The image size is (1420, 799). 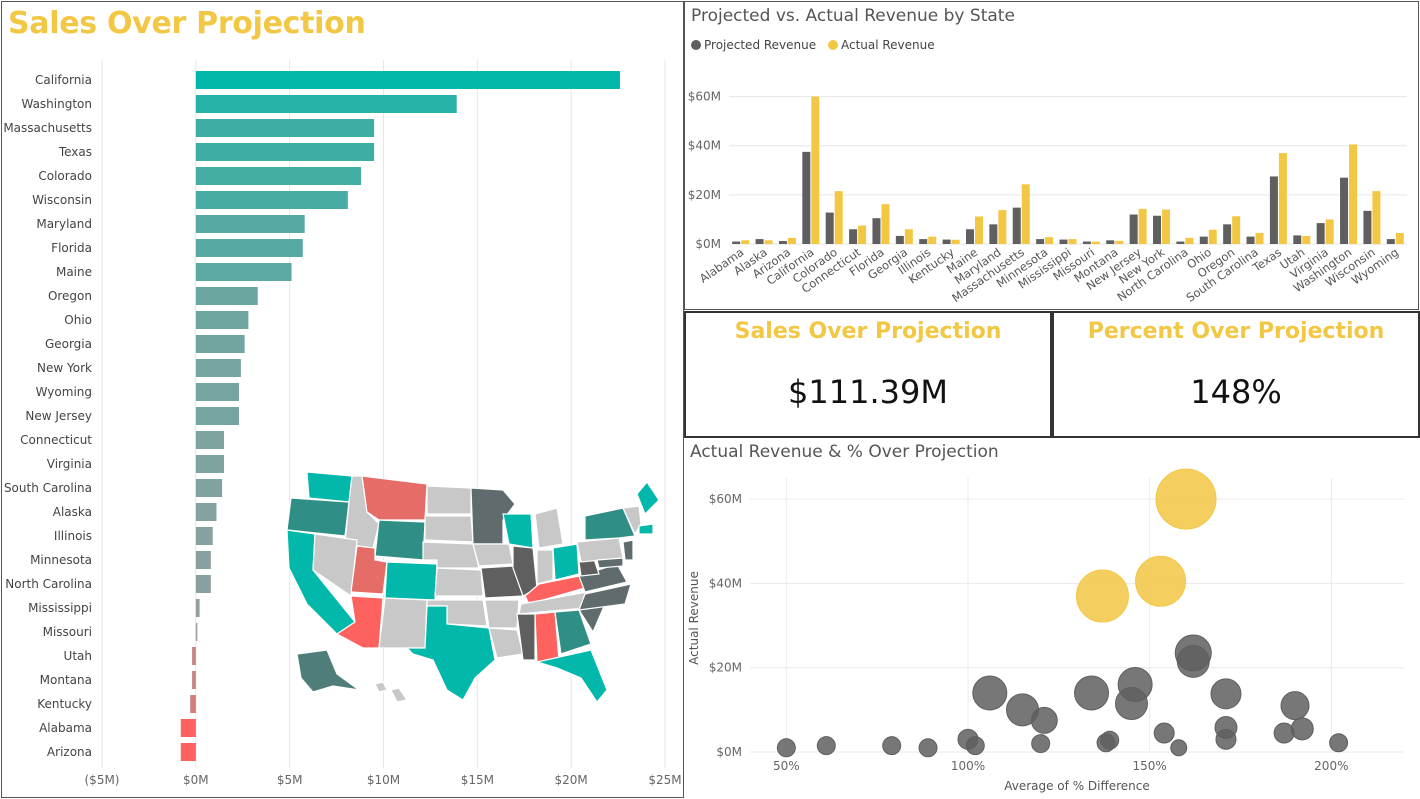 What do you see at coordinates (56, 104) in the screenshot?
I see `y-category-label: Washington` at bounding box center [56, 104].